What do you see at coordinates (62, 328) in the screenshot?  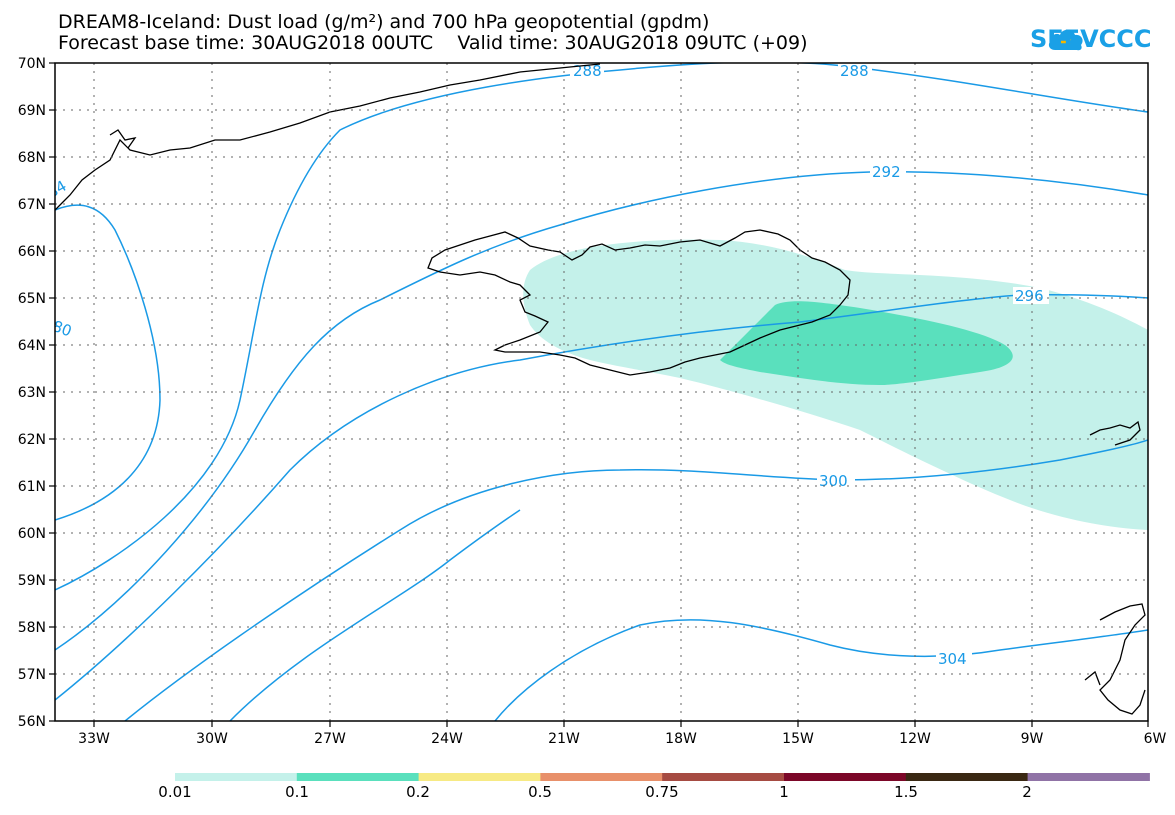 I see `contour-label: 80` at bounding box center [62, 328].